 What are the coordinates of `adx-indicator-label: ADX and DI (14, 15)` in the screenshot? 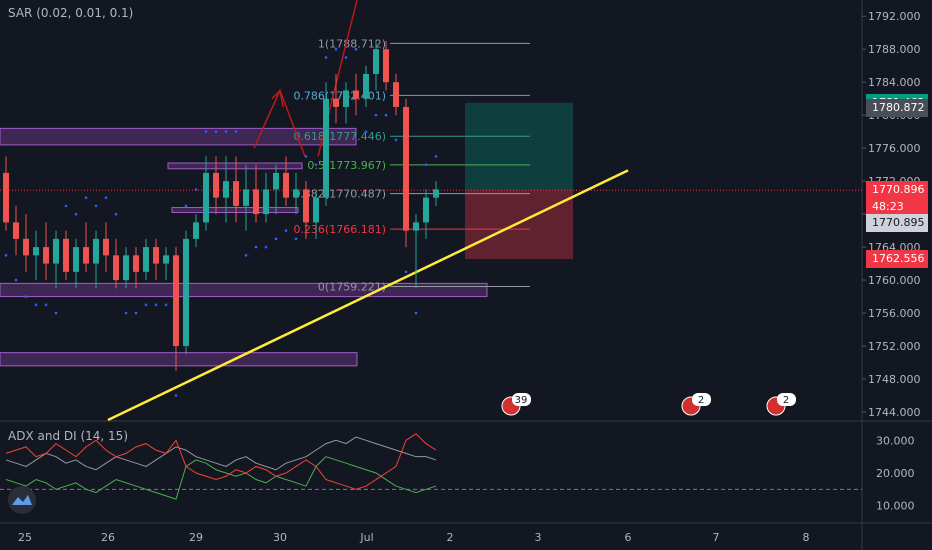 It's located at (68, 436).